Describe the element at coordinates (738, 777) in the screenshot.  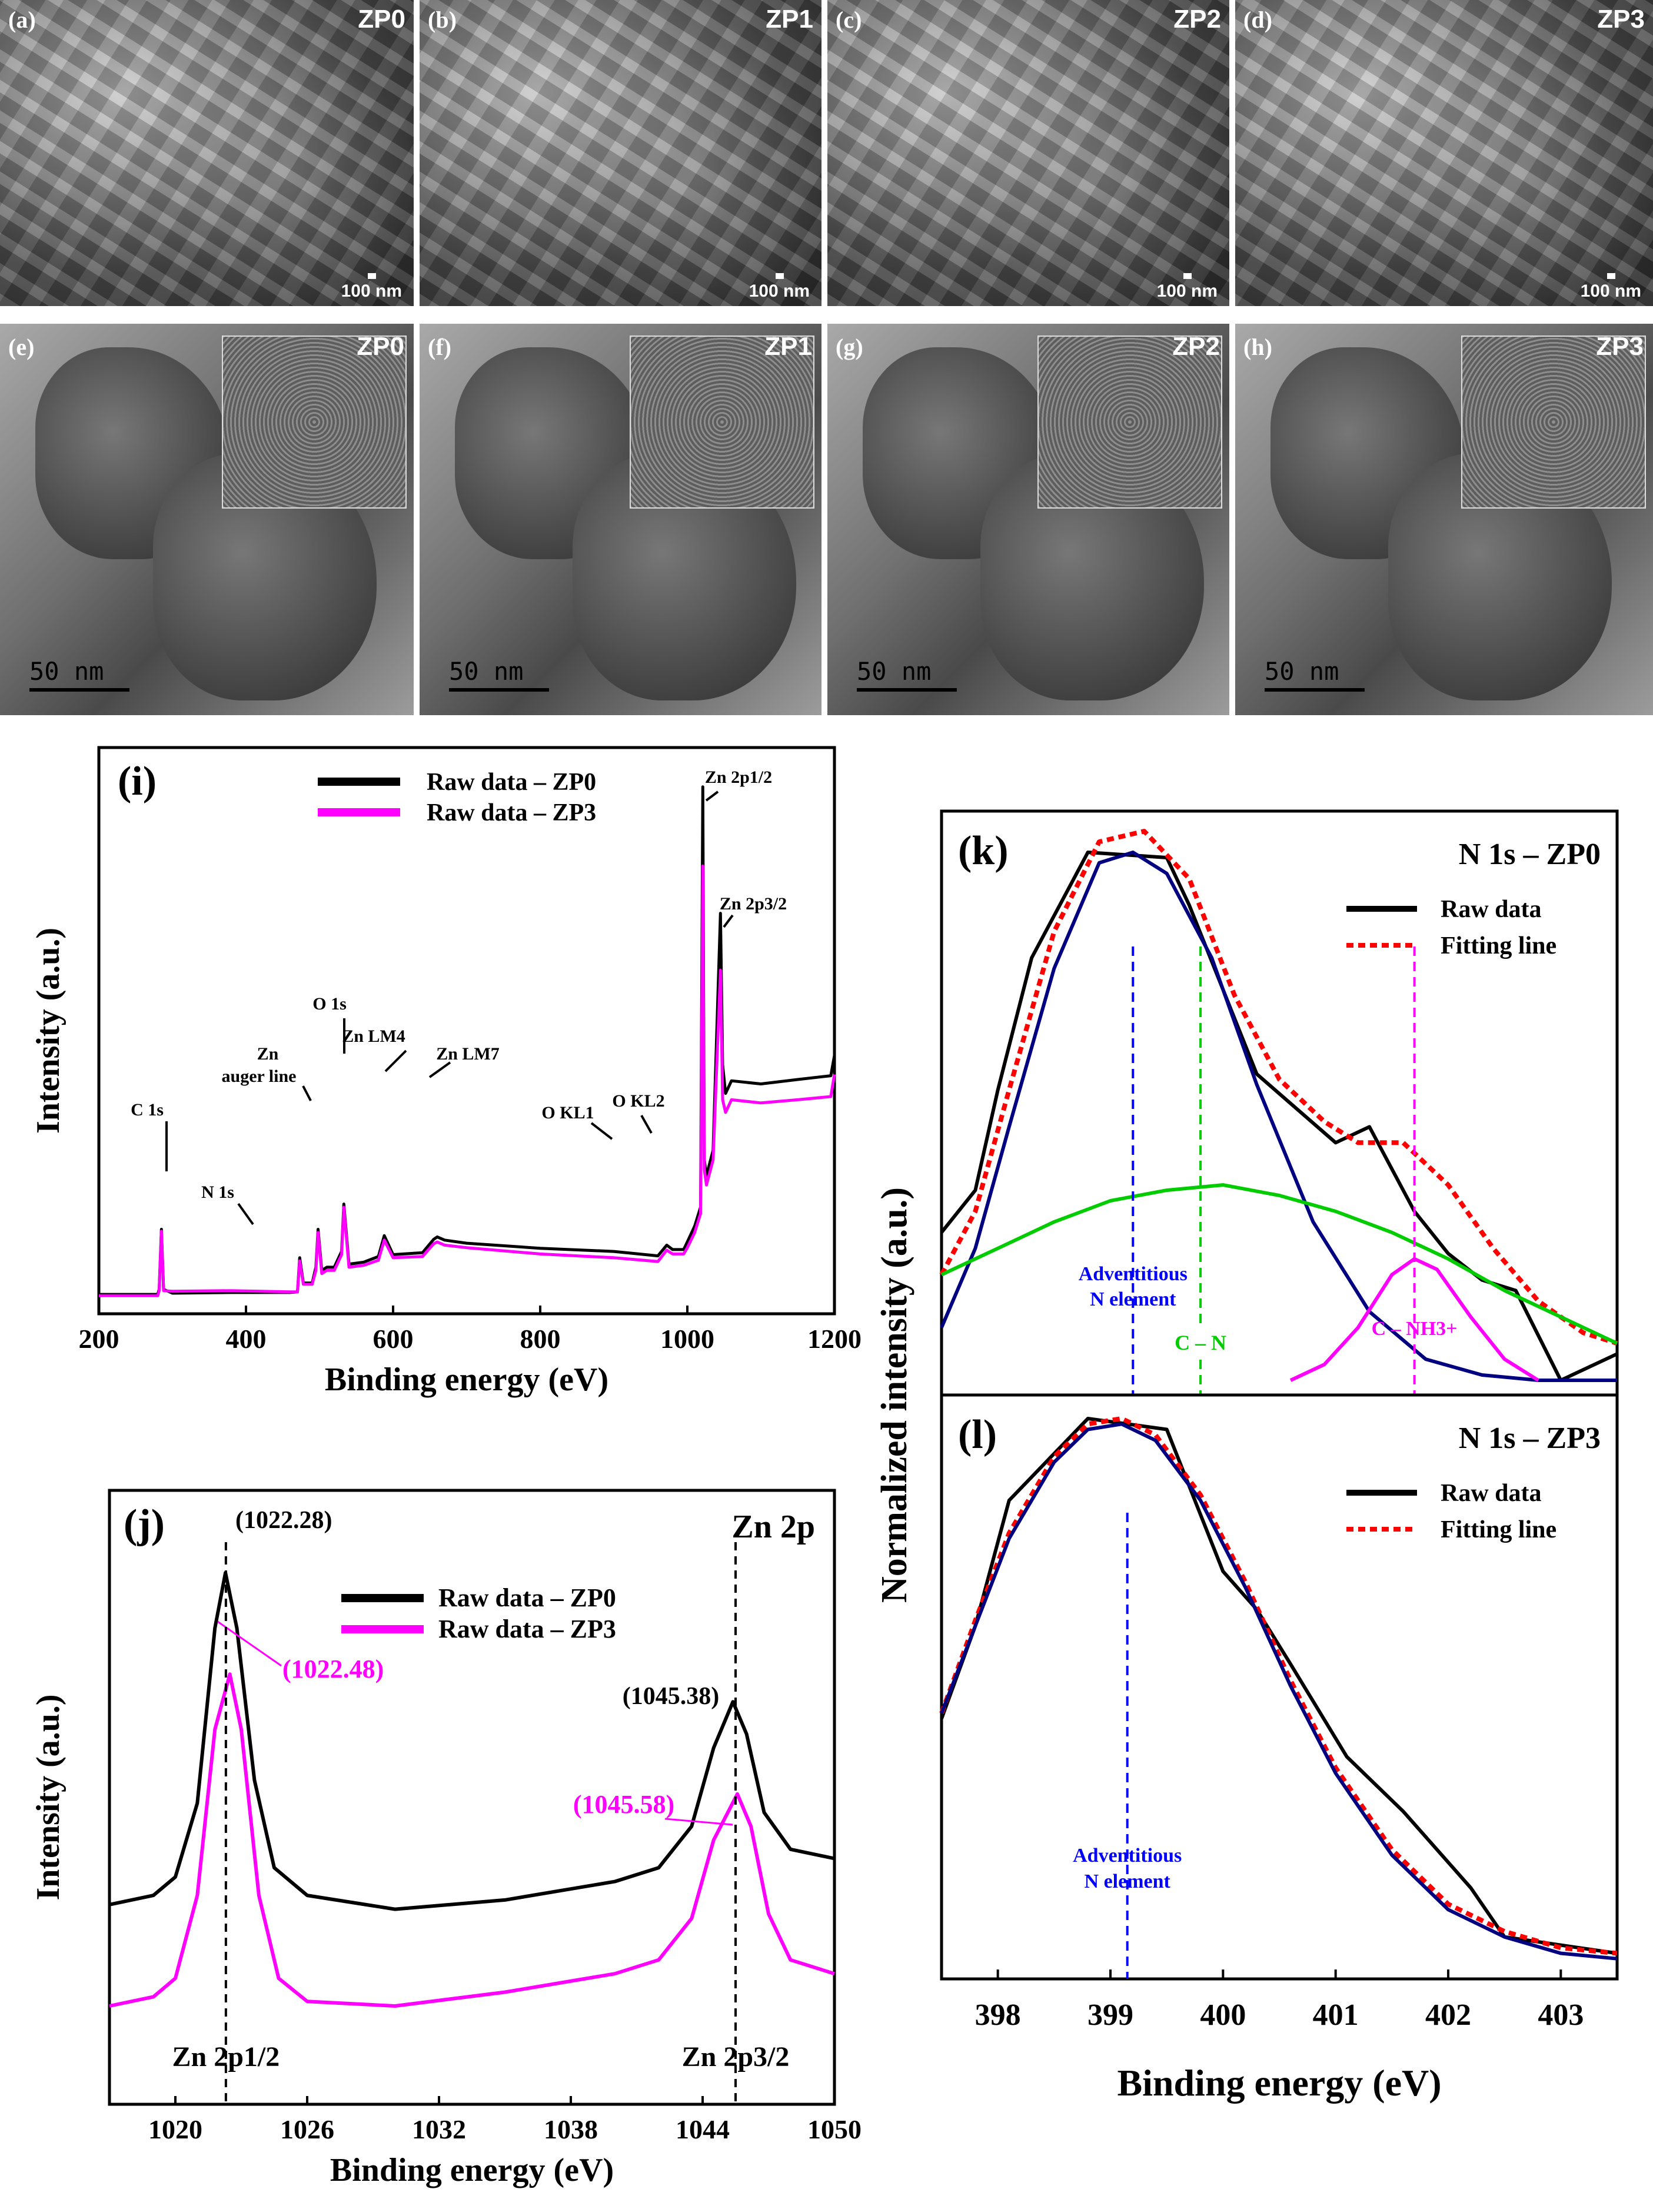
I see `peak-annotation: Zn 2p1/2` at that location.